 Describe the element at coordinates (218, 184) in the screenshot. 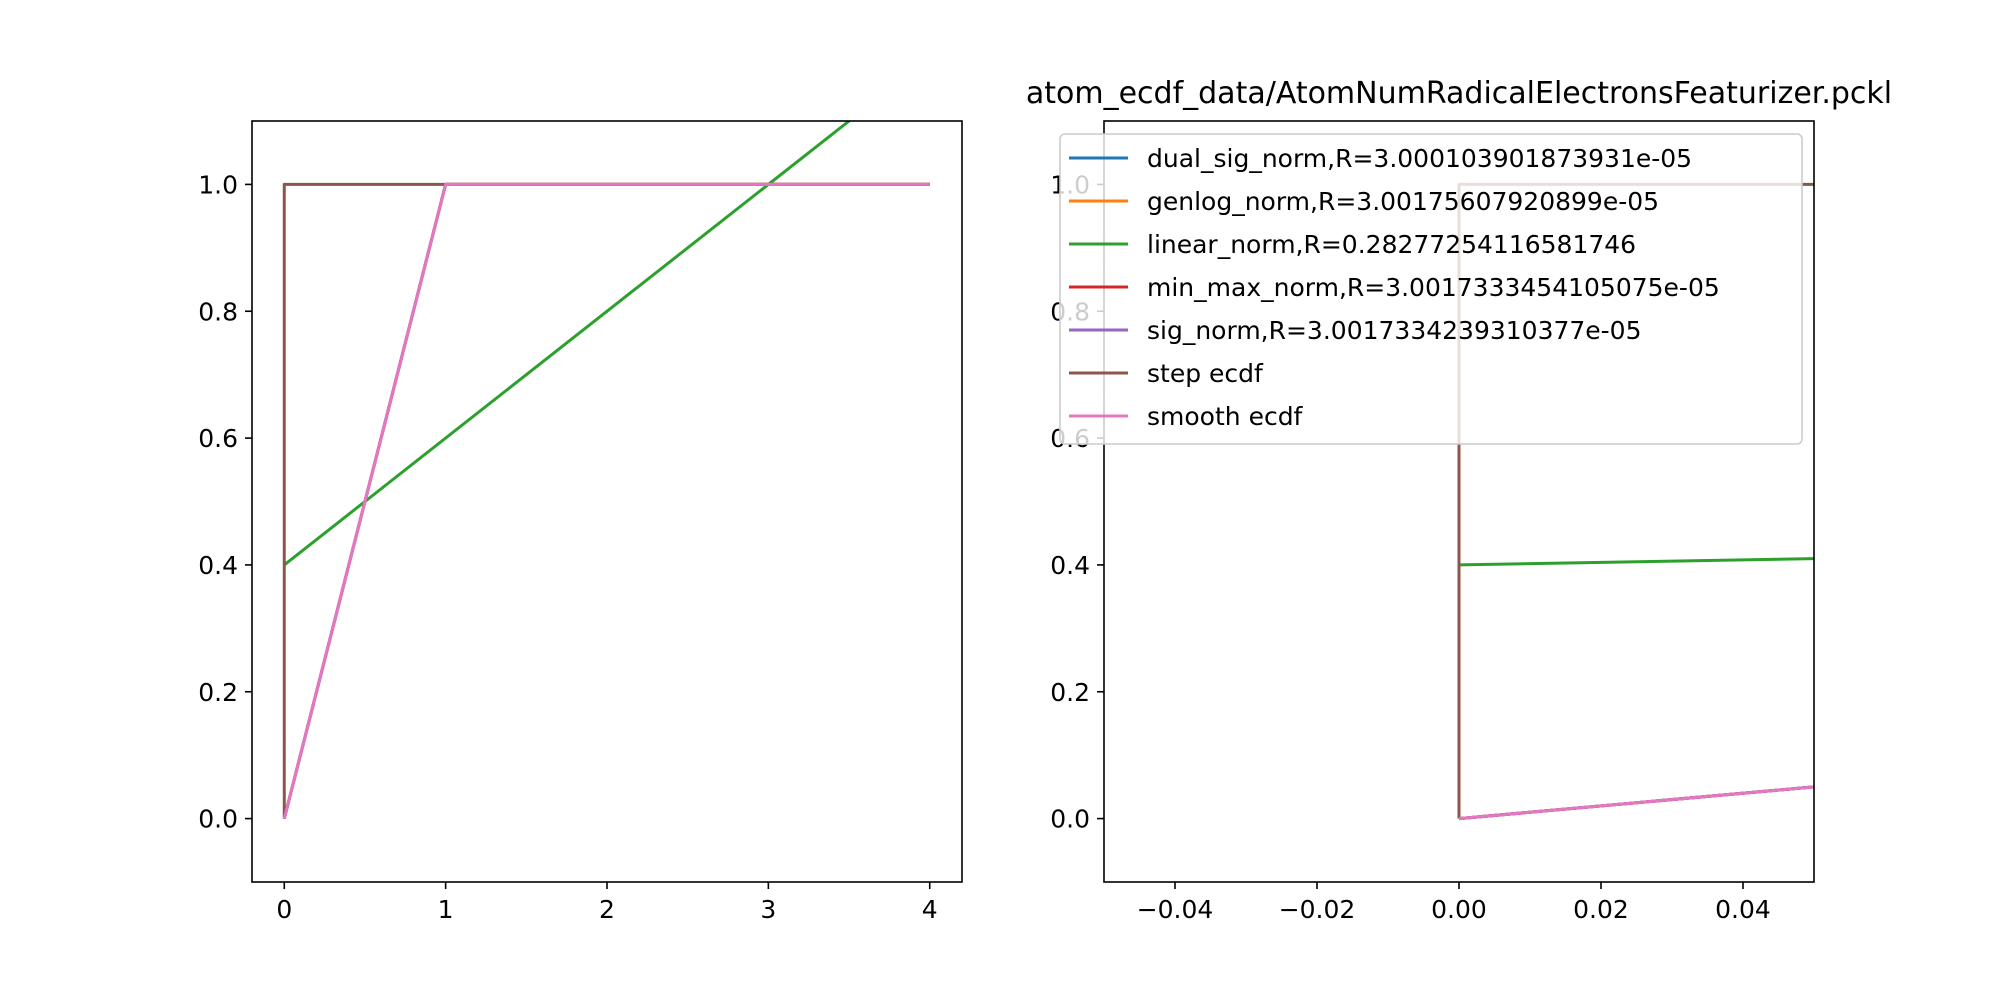

I see `y-tick-label: 1.0` at that location.